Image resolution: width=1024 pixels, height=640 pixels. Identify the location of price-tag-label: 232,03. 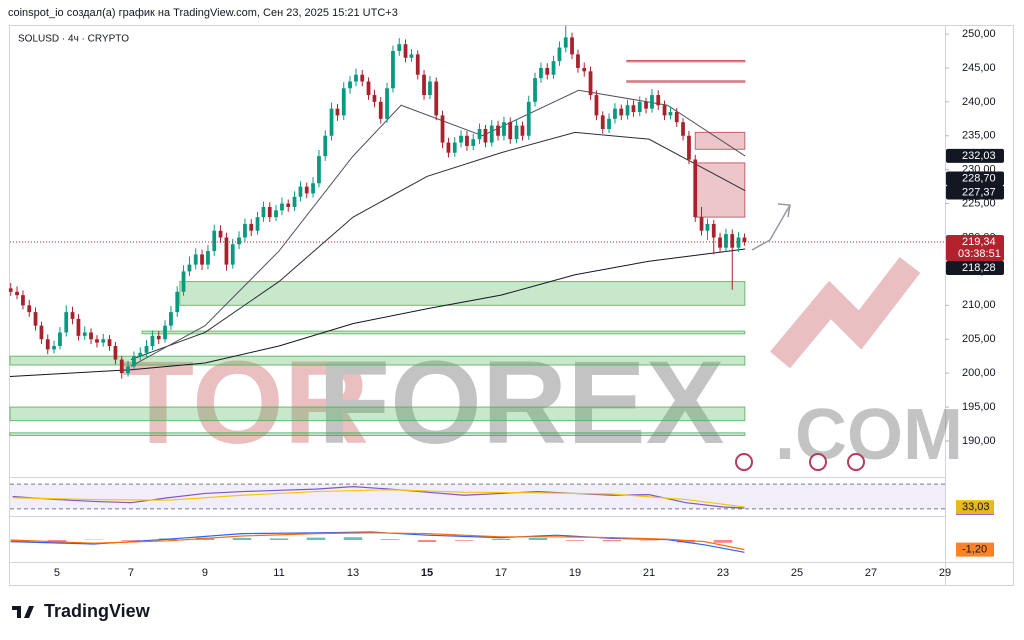
(979, 156).